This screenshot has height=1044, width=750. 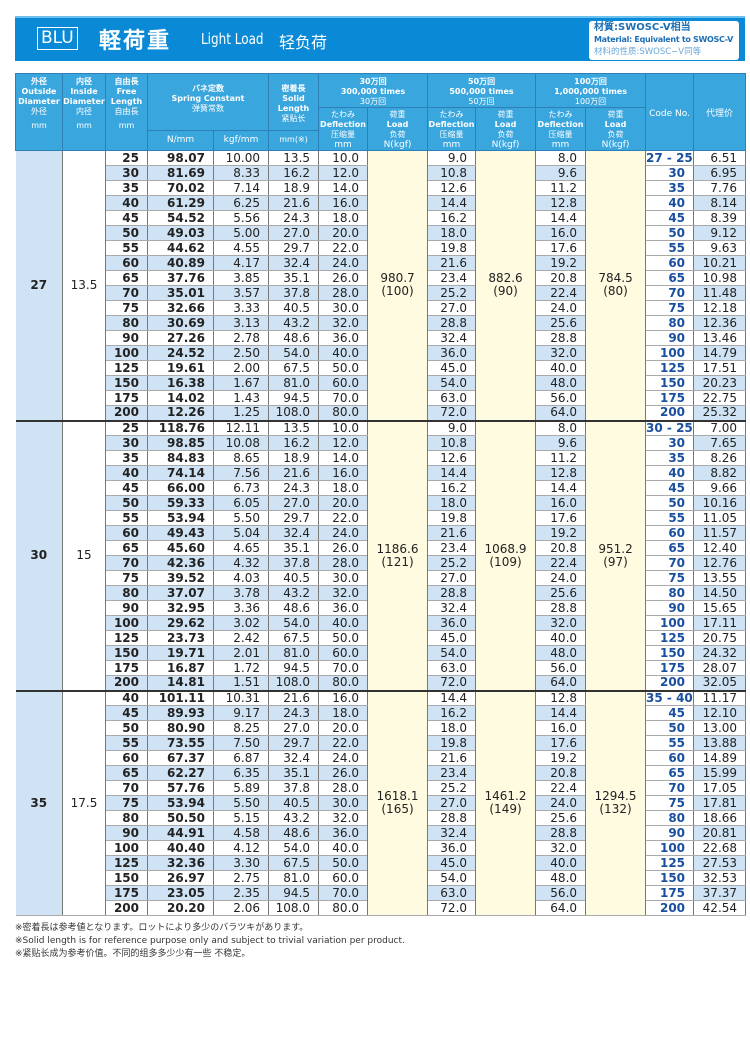 I want to click on spring-n: 37.07, so click(x=180, y=593).